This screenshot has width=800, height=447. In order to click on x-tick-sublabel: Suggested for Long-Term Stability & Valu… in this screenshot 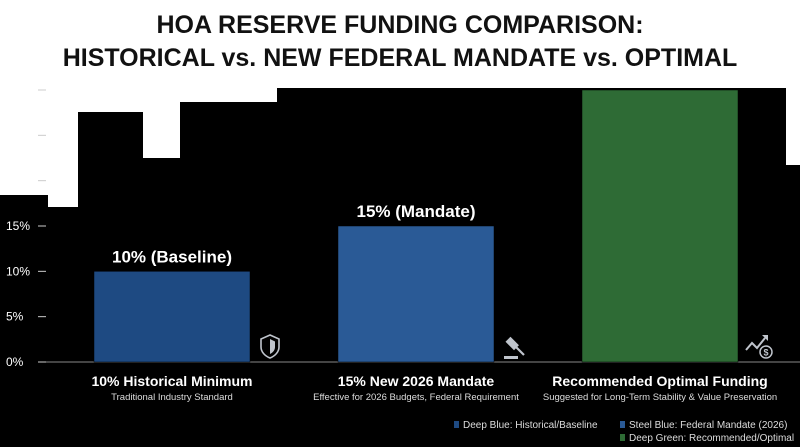, I will do `click(660, 397)`.